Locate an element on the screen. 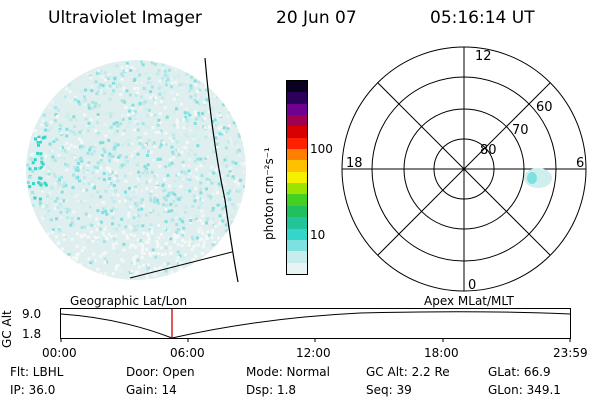  colorbar-tick-100: 100 is located at coordinates (321, 149).